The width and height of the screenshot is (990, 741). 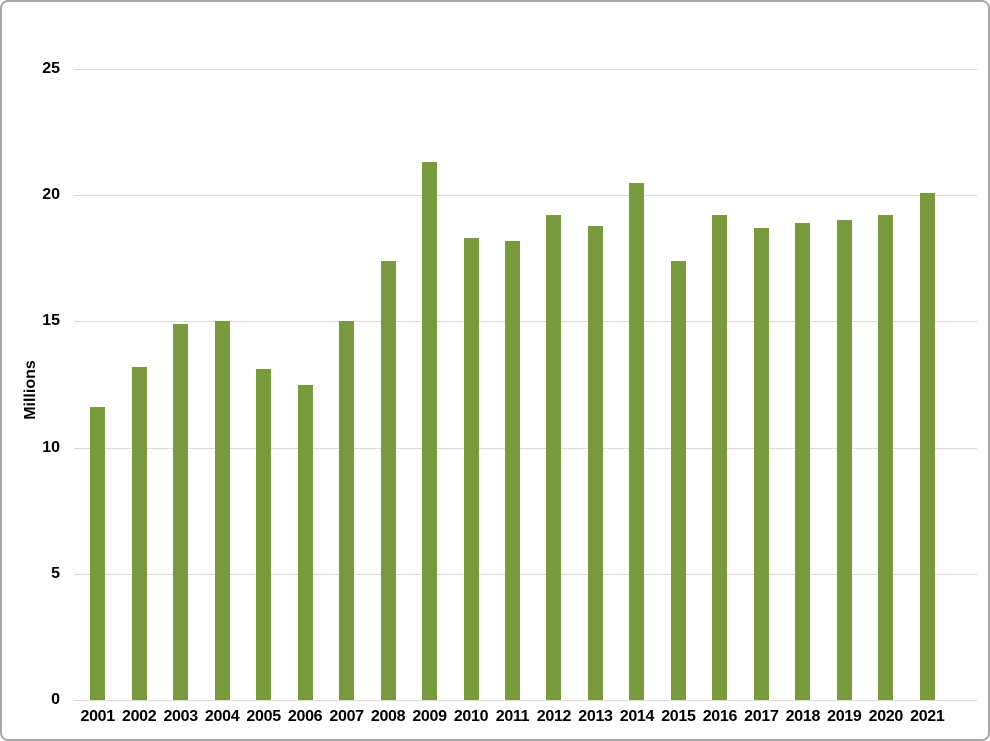 I want to click on x-tick-label: 2021, so click(x=927, y=716).